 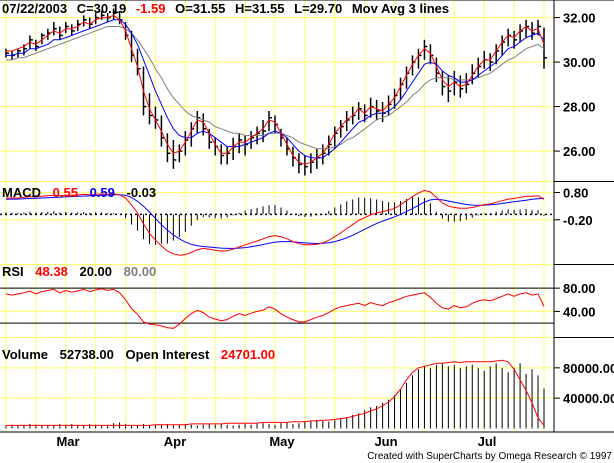 What do you see at coordinates (385, 441) in the screenshot?
I see `month-label: Jun` at bounding box center [385, 441].